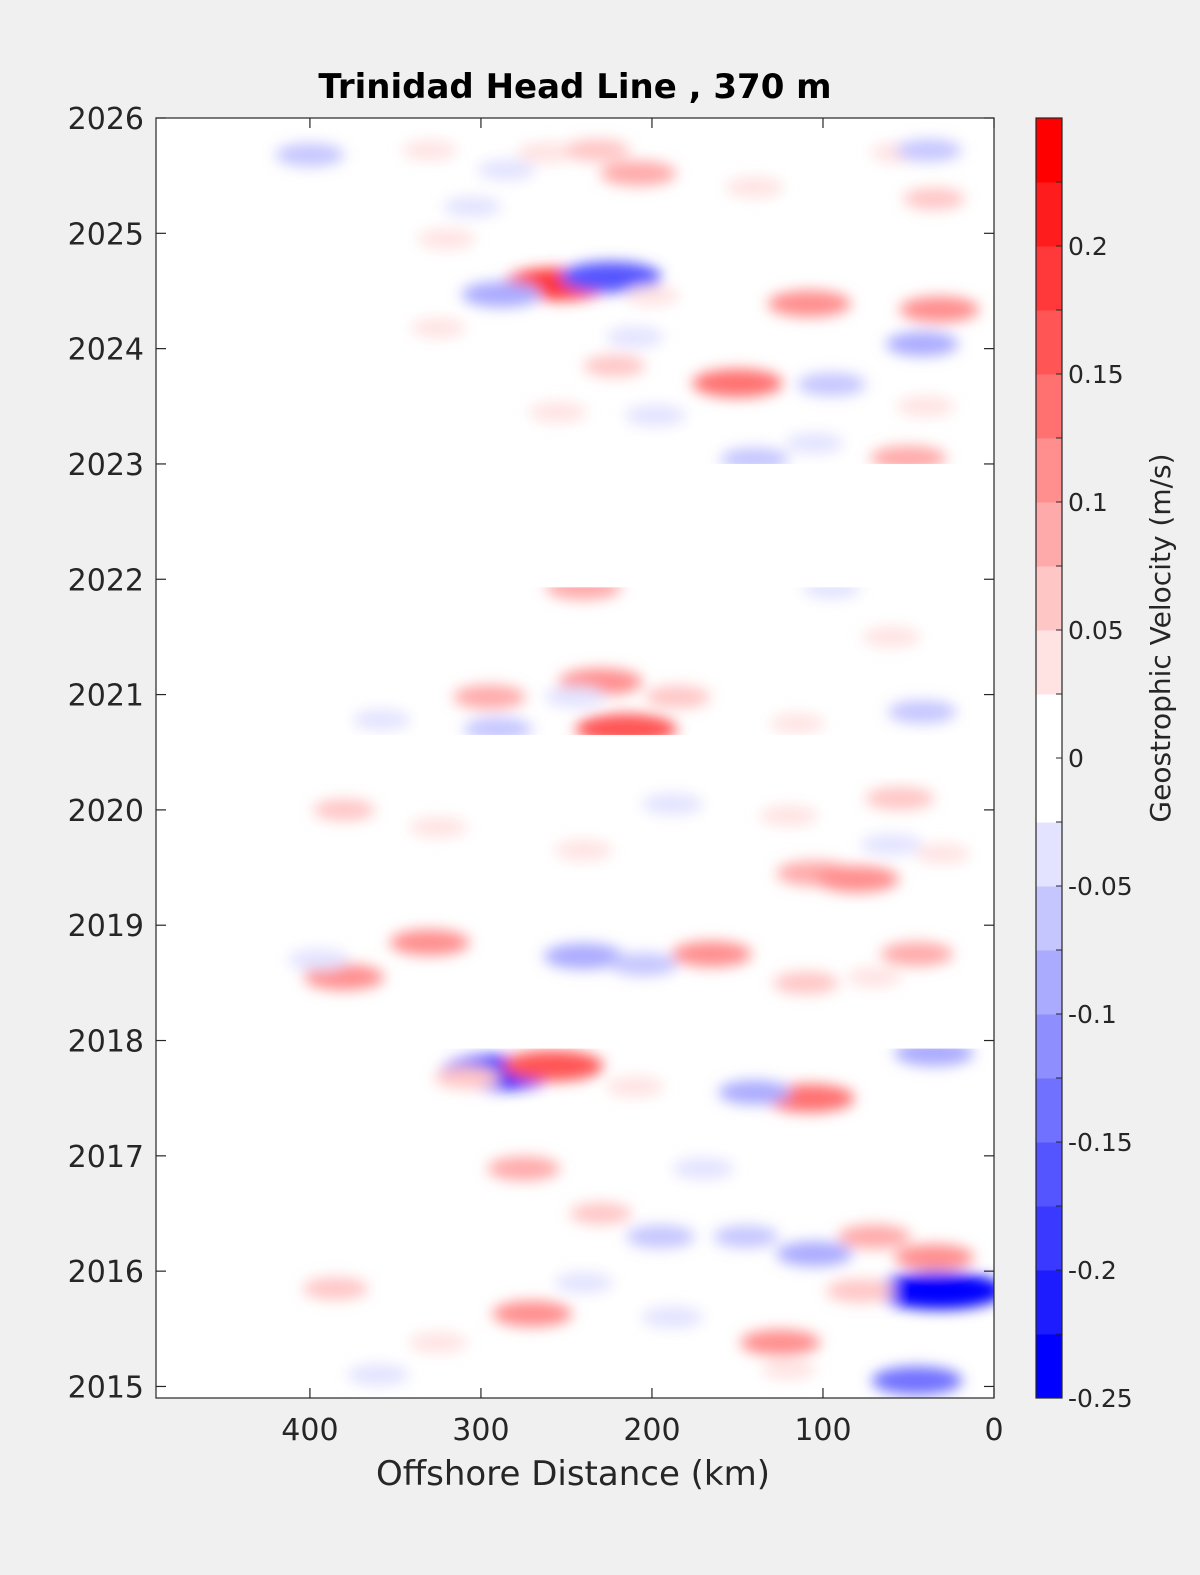 This screenshot has height=1575, width=1200. What do you see at coordinates (1092, 1270) in the screenshot?
I see `colorbar-tick-label: -0.2` at bounding box center [1092, 1270].